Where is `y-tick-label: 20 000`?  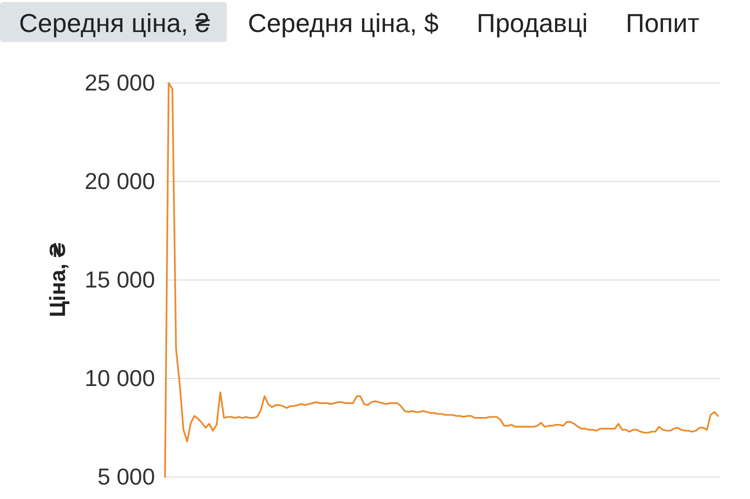
y-tick-label: 20 000 is located at coordinates (119, 181).